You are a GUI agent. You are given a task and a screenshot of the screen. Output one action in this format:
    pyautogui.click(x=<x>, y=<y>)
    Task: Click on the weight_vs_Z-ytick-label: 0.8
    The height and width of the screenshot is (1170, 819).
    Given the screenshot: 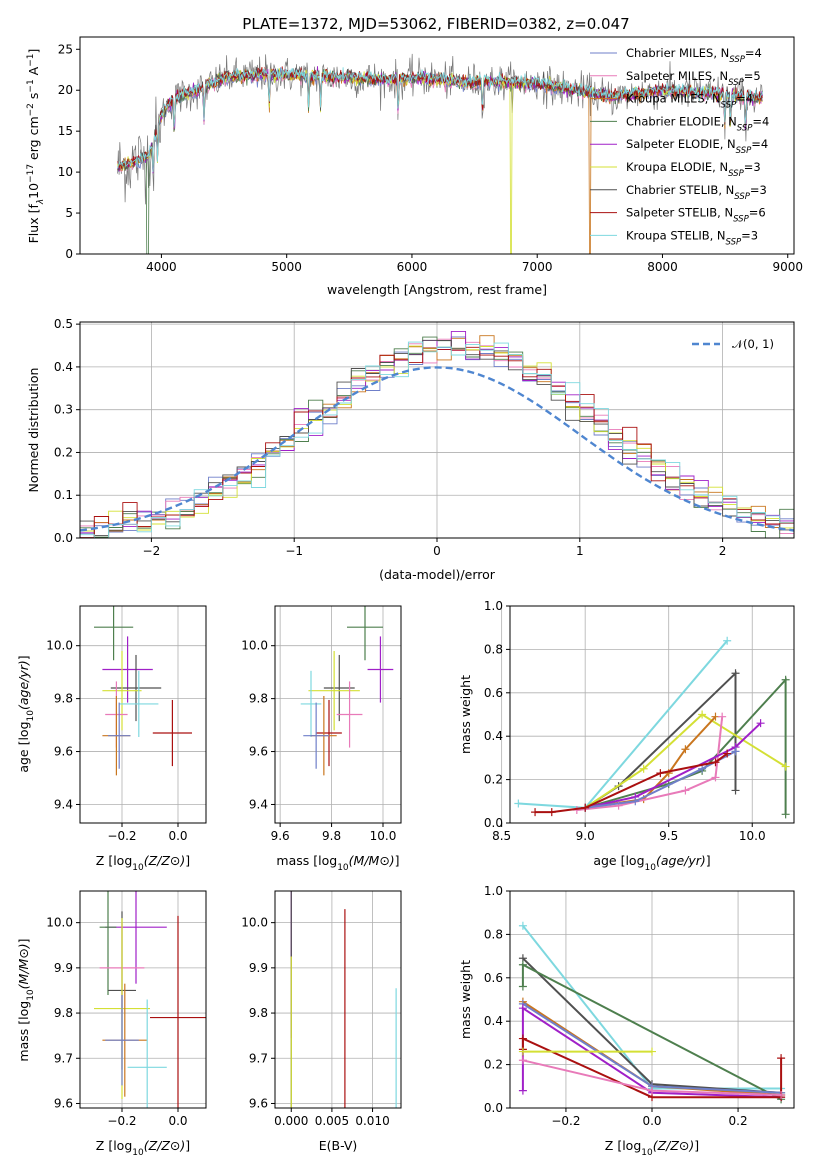 What is the action you would take?
    pyautogui.click(x=493, y=934)
    